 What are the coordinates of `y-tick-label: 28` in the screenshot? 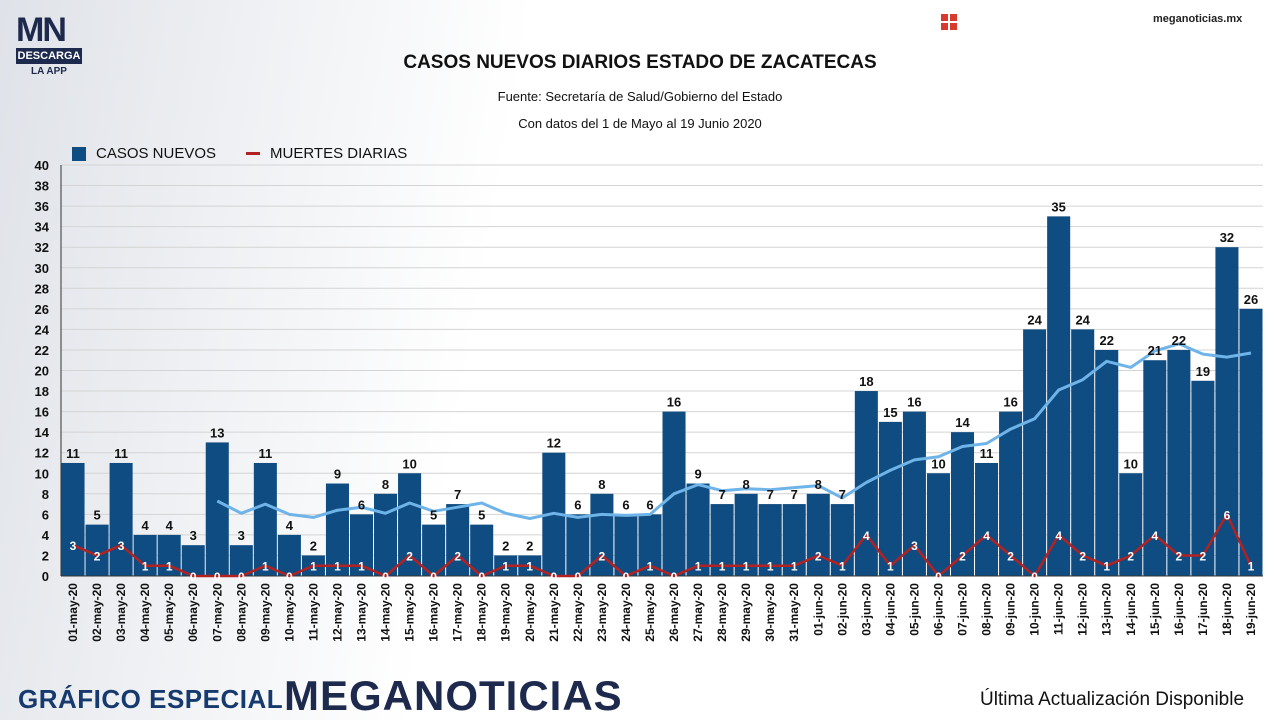 It's located at (42, 288).